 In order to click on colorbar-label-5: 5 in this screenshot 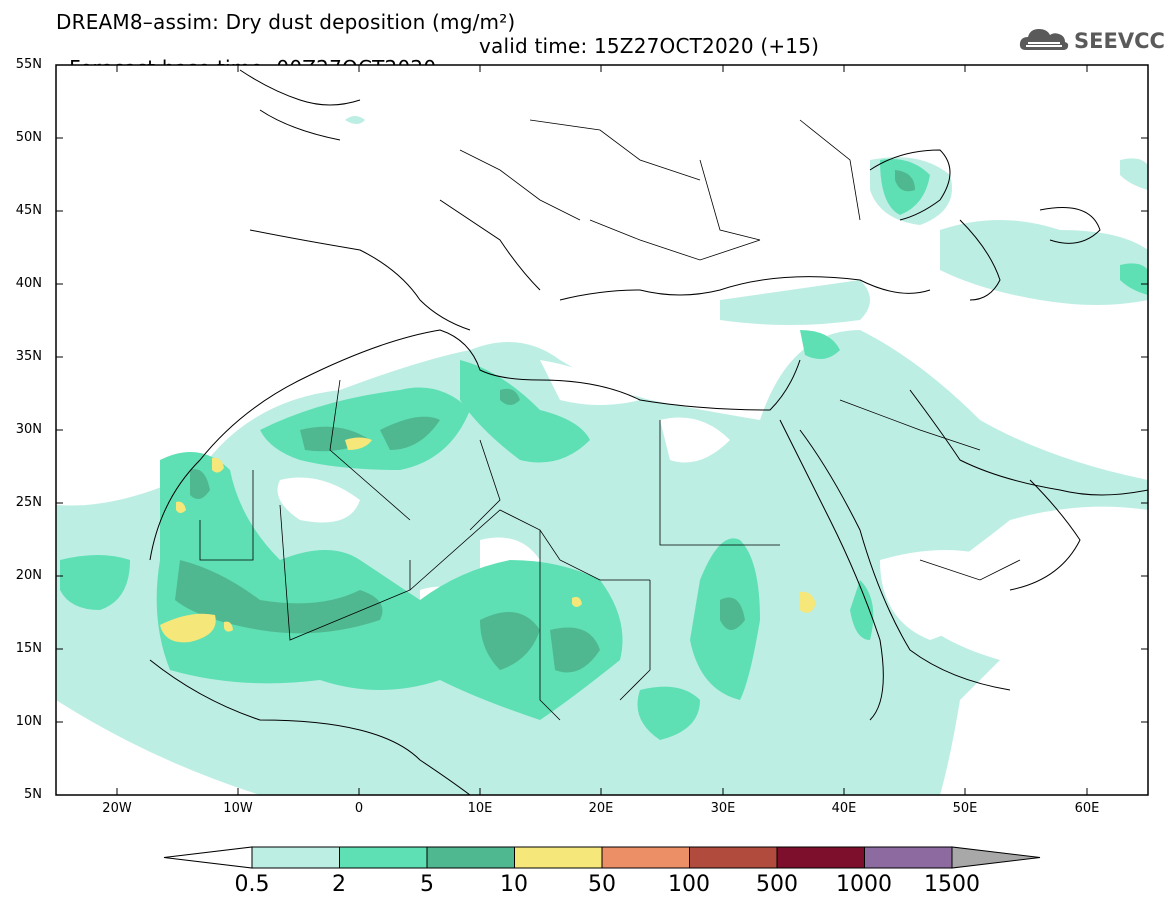, I will do `click(427, 884)`.